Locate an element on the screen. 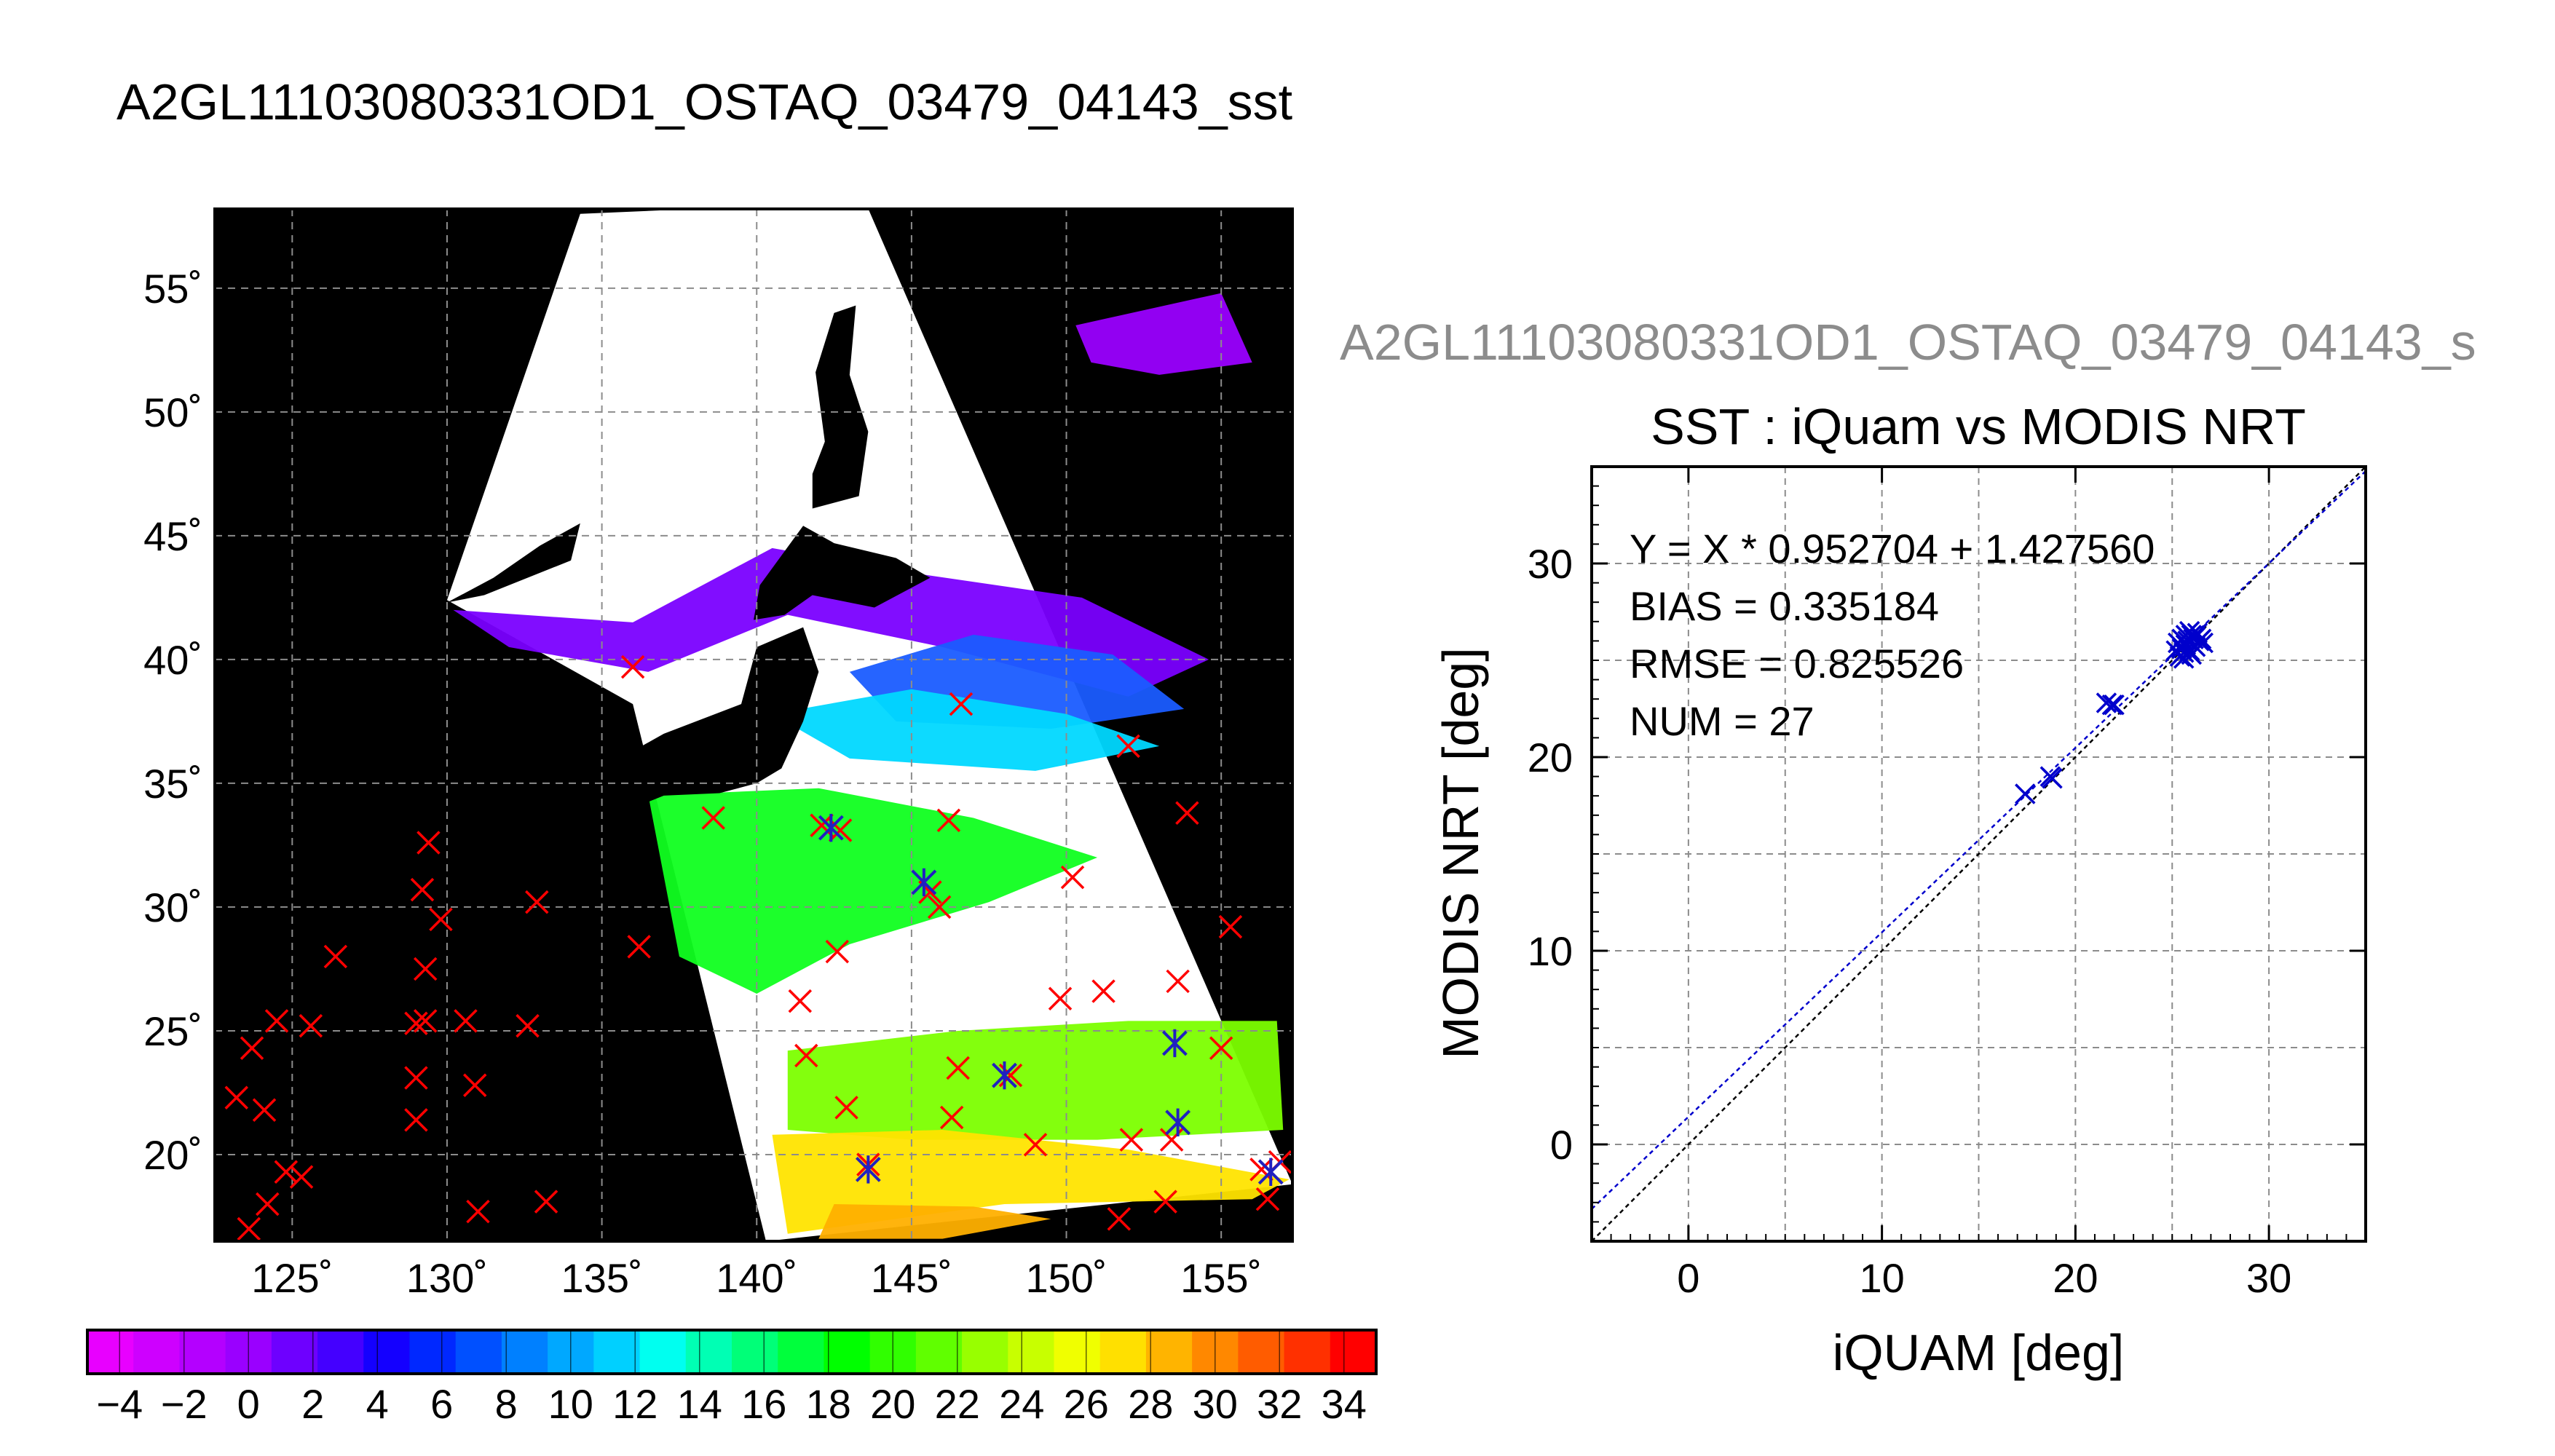 The height and width of the screenshot is (1456, 2555). colorbar-tick-14: 24 is located at coordinates (1021, 1404).